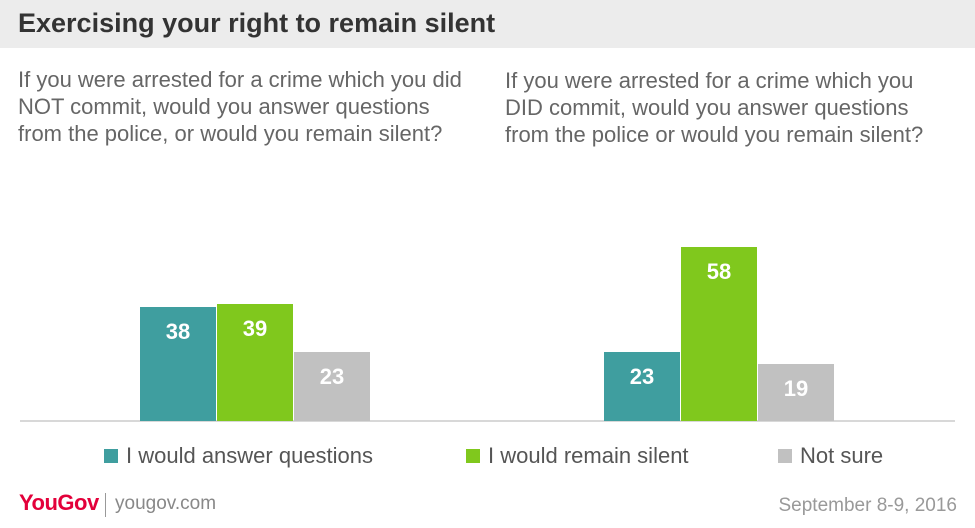 The width and height of the screenshot is (975, 528). What do you see at coordinates (255, 328) in the screenshot?
I see `data-label-silent-q1: 39` at bounding box center [255, 328].